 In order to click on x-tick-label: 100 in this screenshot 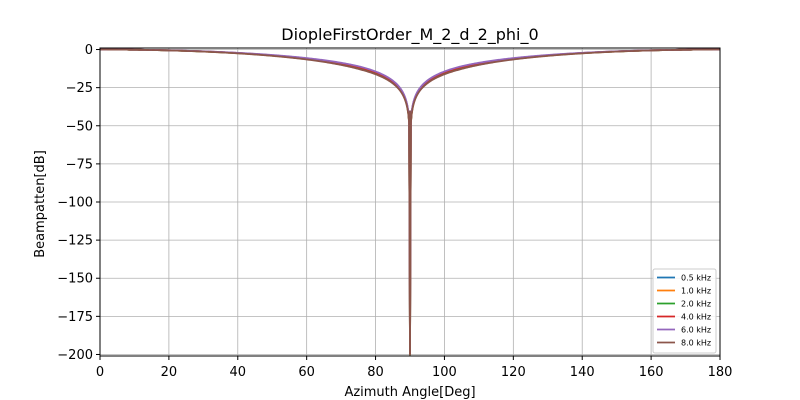, I will do `click(444, 372)`.